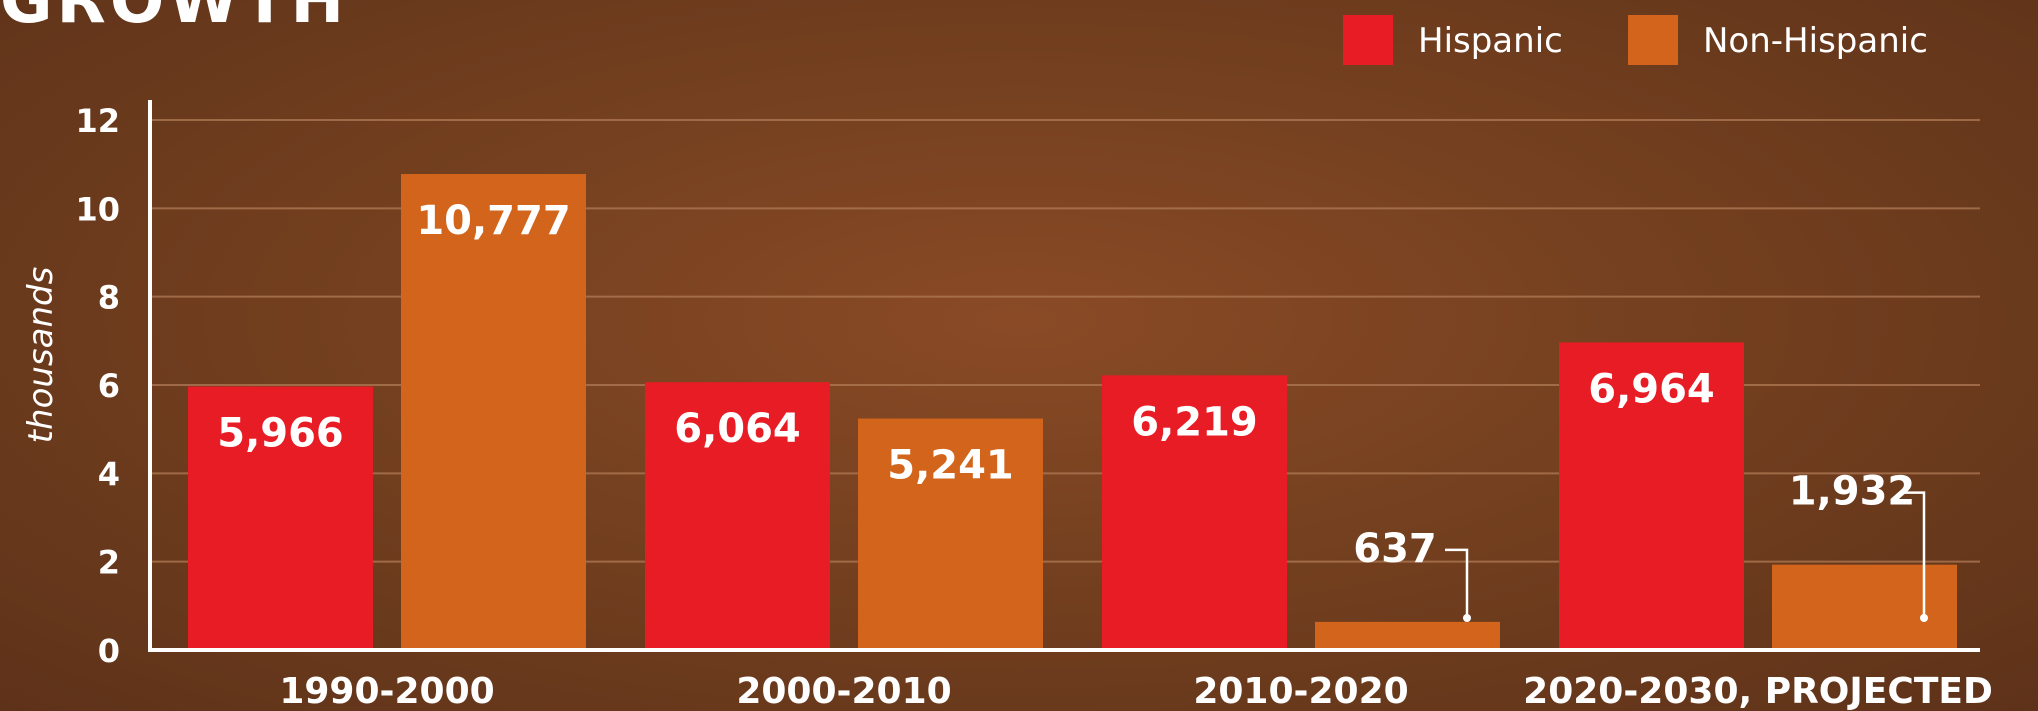 The height and width of the screenshot is (711, 2038). I want to click on legend: Hispanic Non-Hispanic, so click(1635, 40).